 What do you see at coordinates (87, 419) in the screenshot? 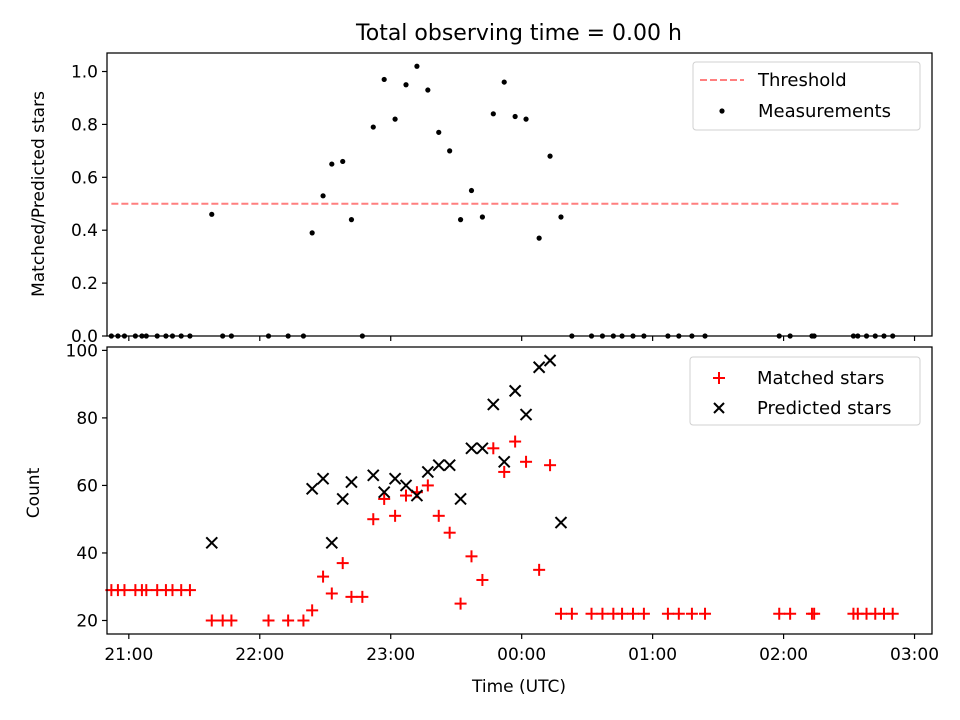
I see `y-tick-label: 80` at bounding box center [87, 419].